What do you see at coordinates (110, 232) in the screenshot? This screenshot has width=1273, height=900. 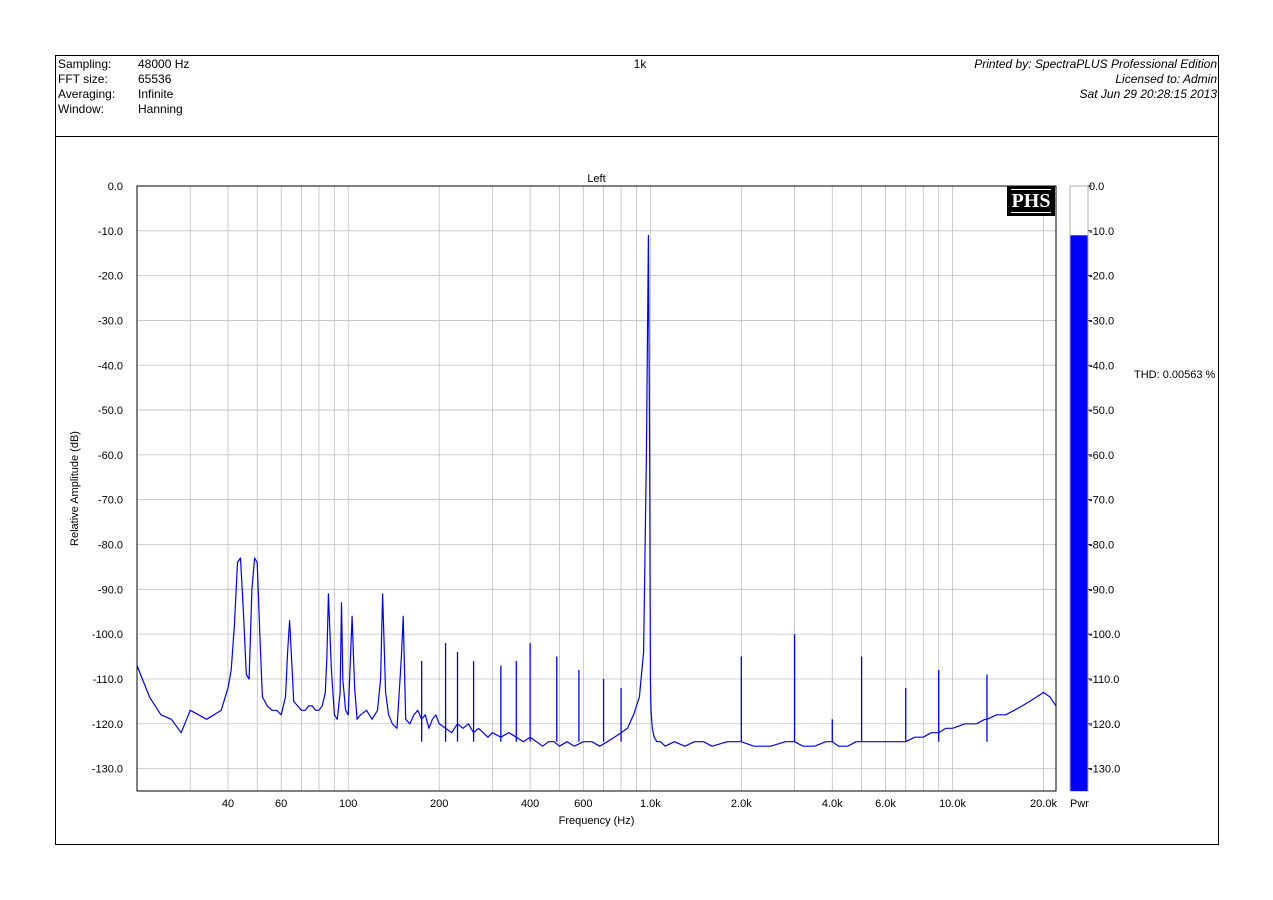 I see `y-tick-label: -10.0` at bounding box center [110, 232].